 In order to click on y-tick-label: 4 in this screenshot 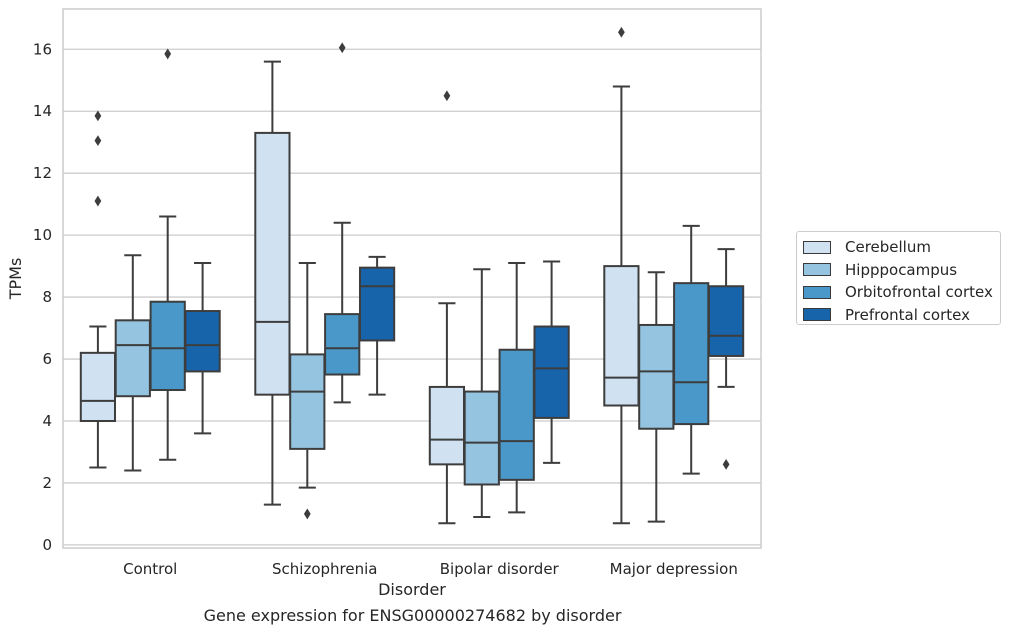, I will do `click(47, 421)`.